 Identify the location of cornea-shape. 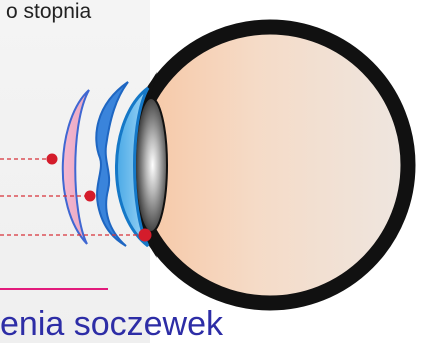
(132, 167).